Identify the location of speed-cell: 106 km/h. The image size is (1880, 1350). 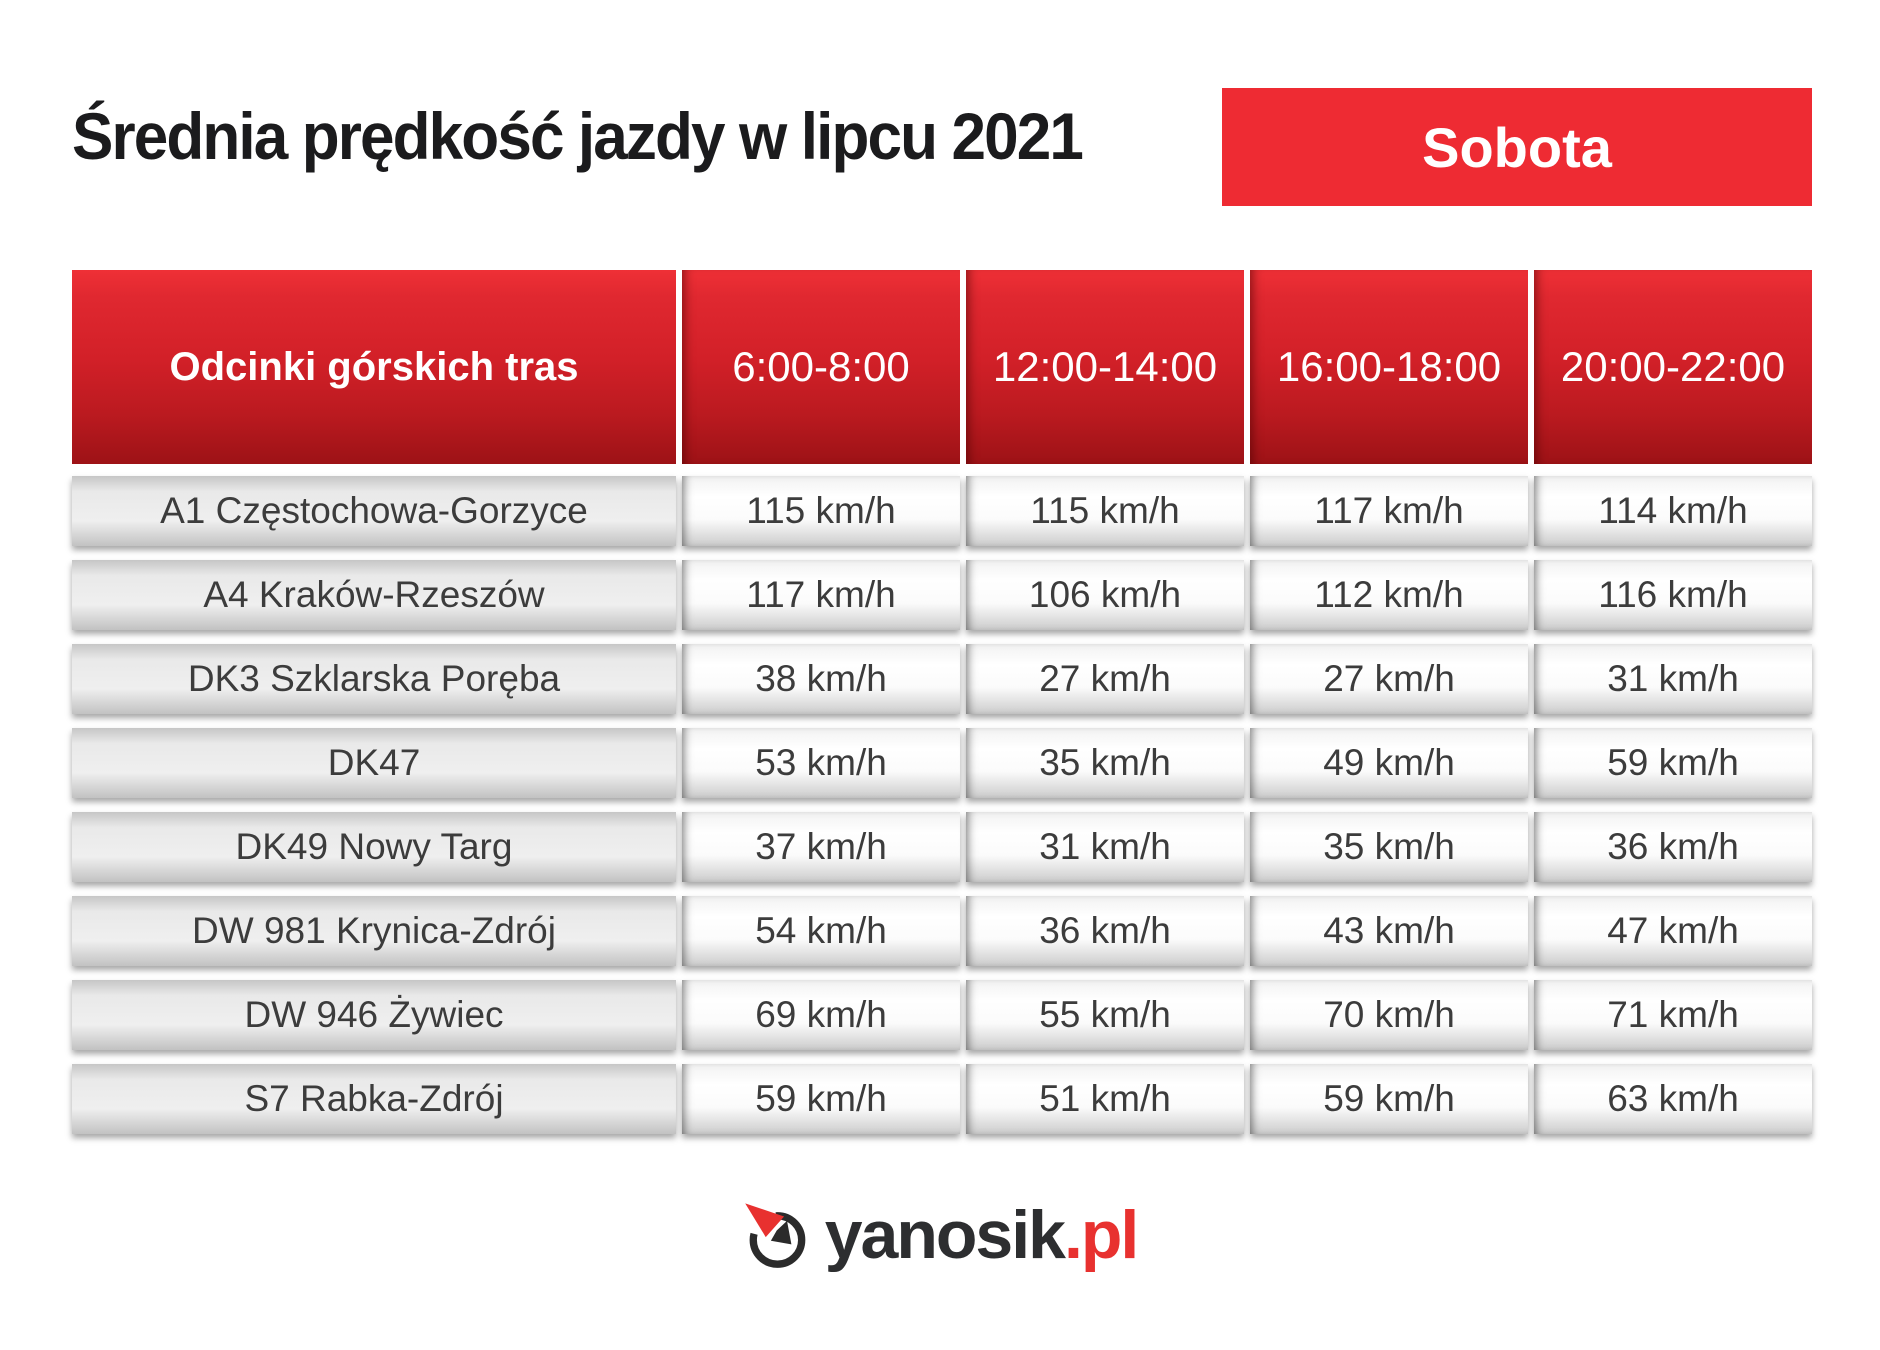
(1105, 595).